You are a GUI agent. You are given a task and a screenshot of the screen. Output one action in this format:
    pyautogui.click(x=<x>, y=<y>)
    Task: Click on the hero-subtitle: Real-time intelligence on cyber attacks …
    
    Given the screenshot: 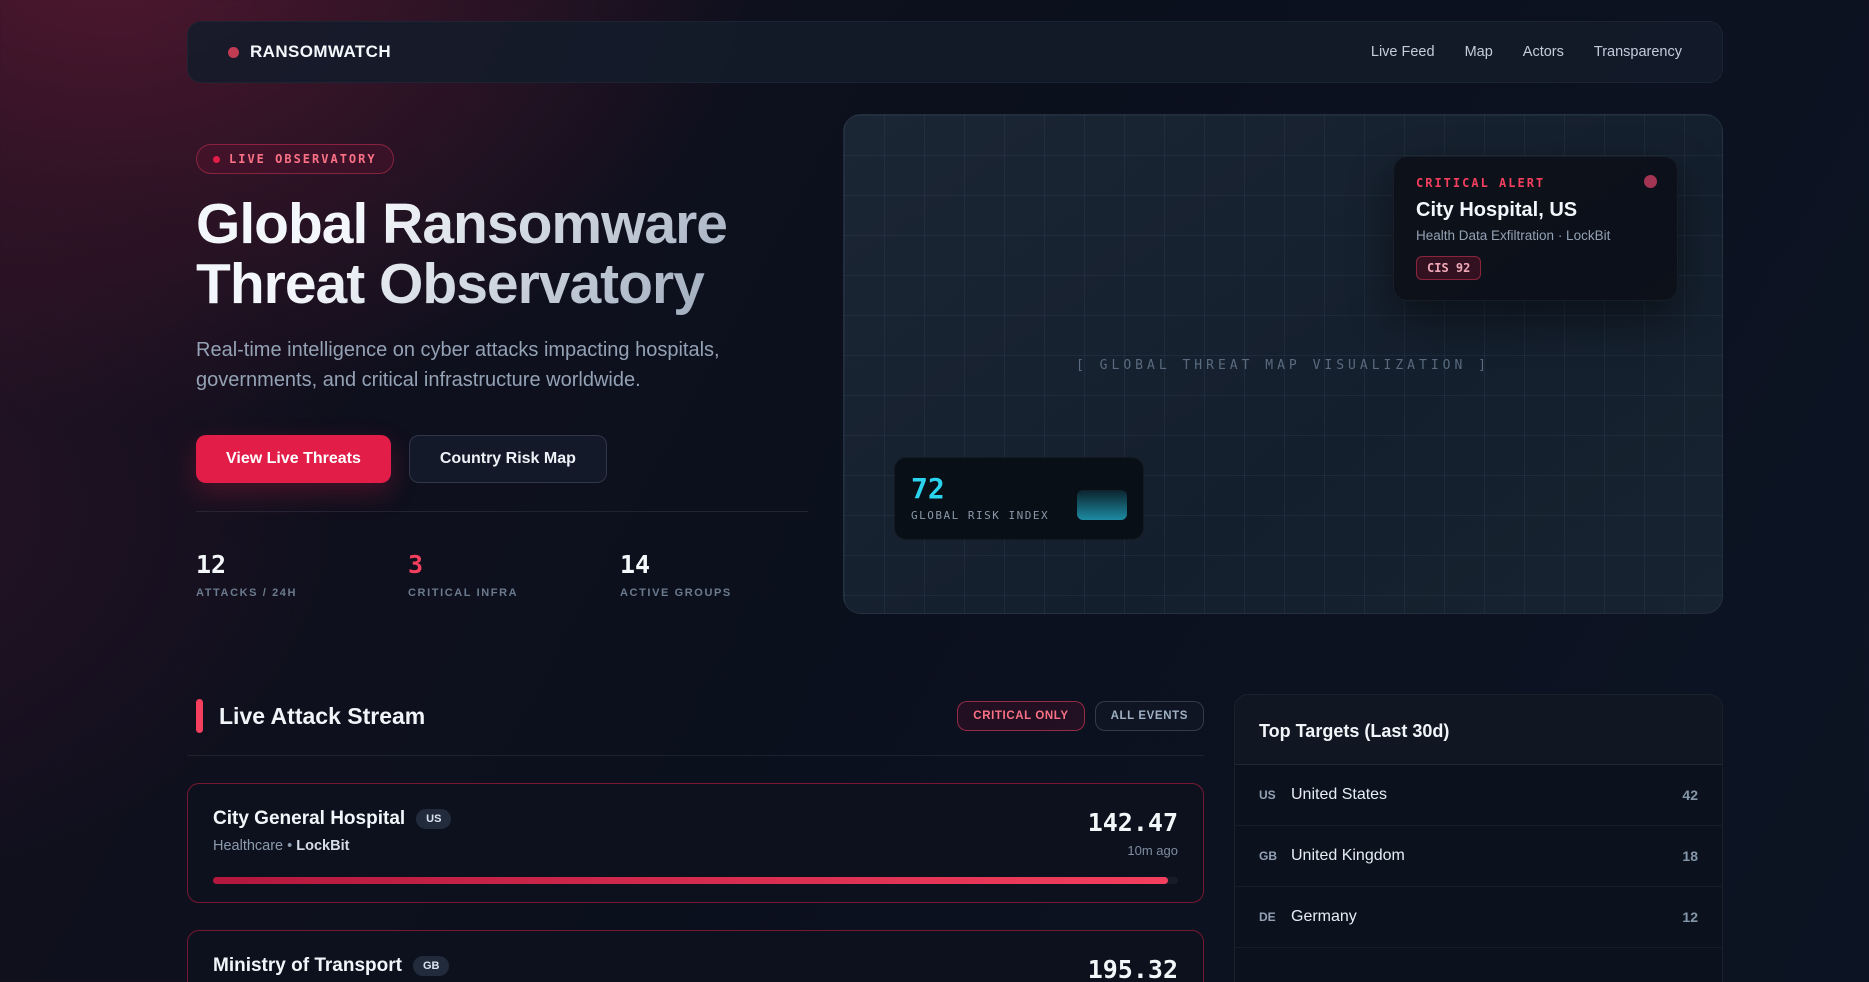 What is the action you would take?
    pyautogui.click(x=458, y=364)
    